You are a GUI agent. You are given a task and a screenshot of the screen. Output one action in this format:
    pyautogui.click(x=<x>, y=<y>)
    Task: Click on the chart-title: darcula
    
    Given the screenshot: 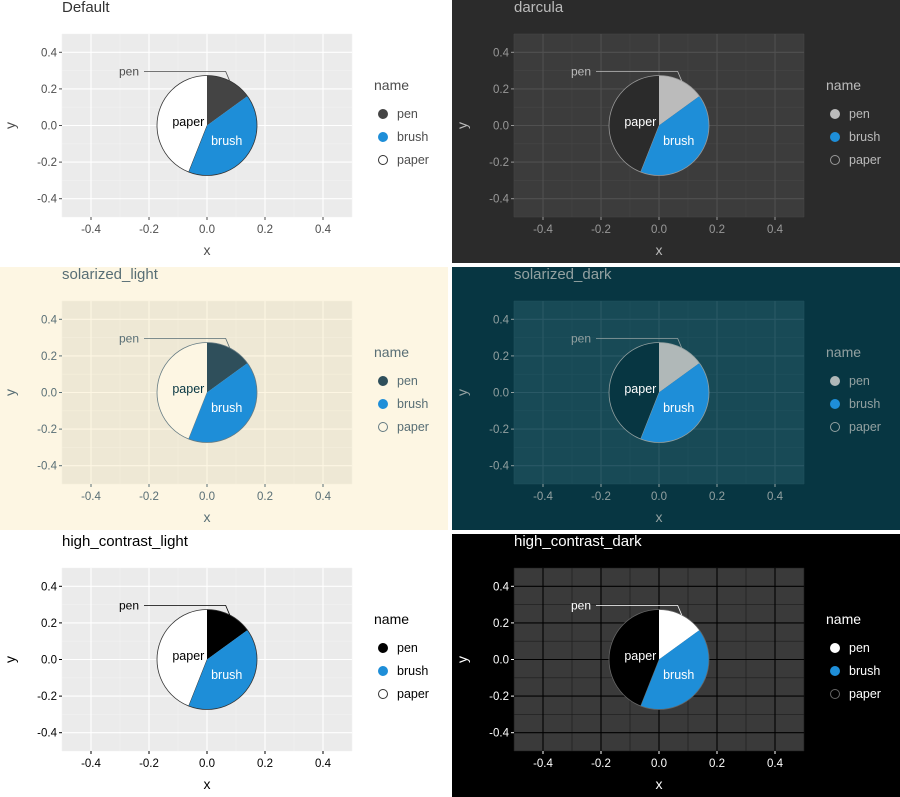 What is the action you would take?
    pyautogui.click(x=539, y=8)
    